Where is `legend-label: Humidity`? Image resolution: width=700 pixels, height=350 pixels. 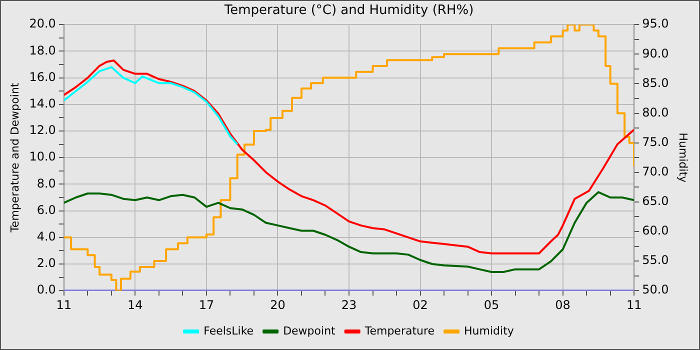 legend-label: Humidity is located at coordinates (489, 331).